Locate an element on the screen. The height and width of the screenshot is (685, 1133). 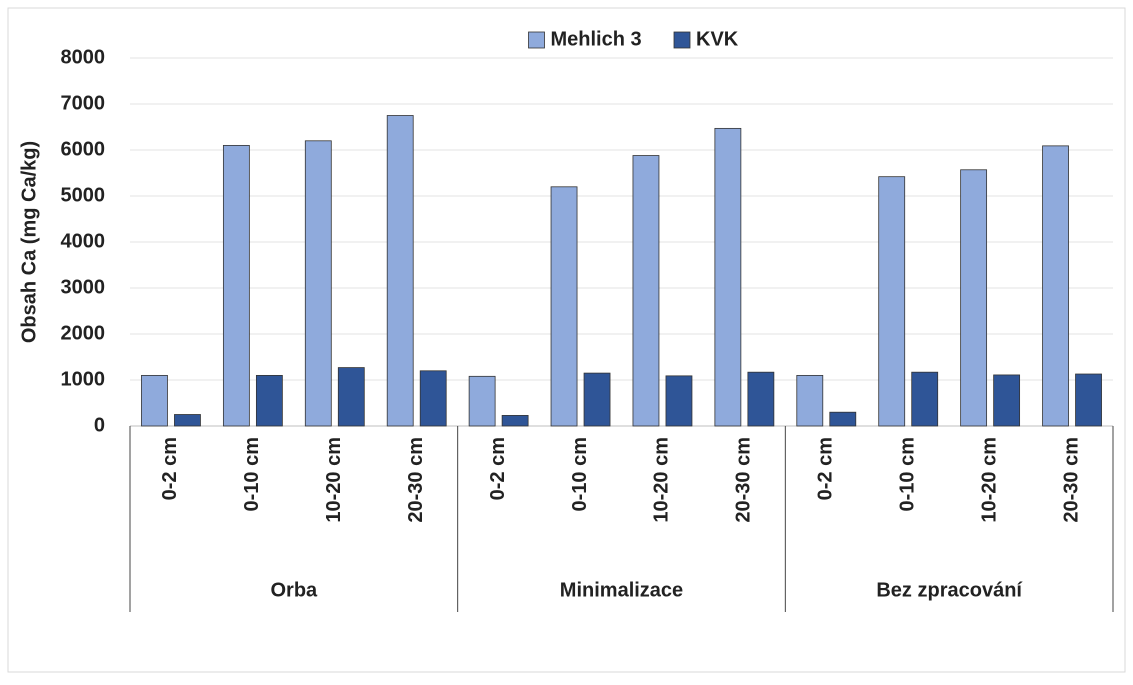
legend-label: KVK is located at coordinates (717, 39).